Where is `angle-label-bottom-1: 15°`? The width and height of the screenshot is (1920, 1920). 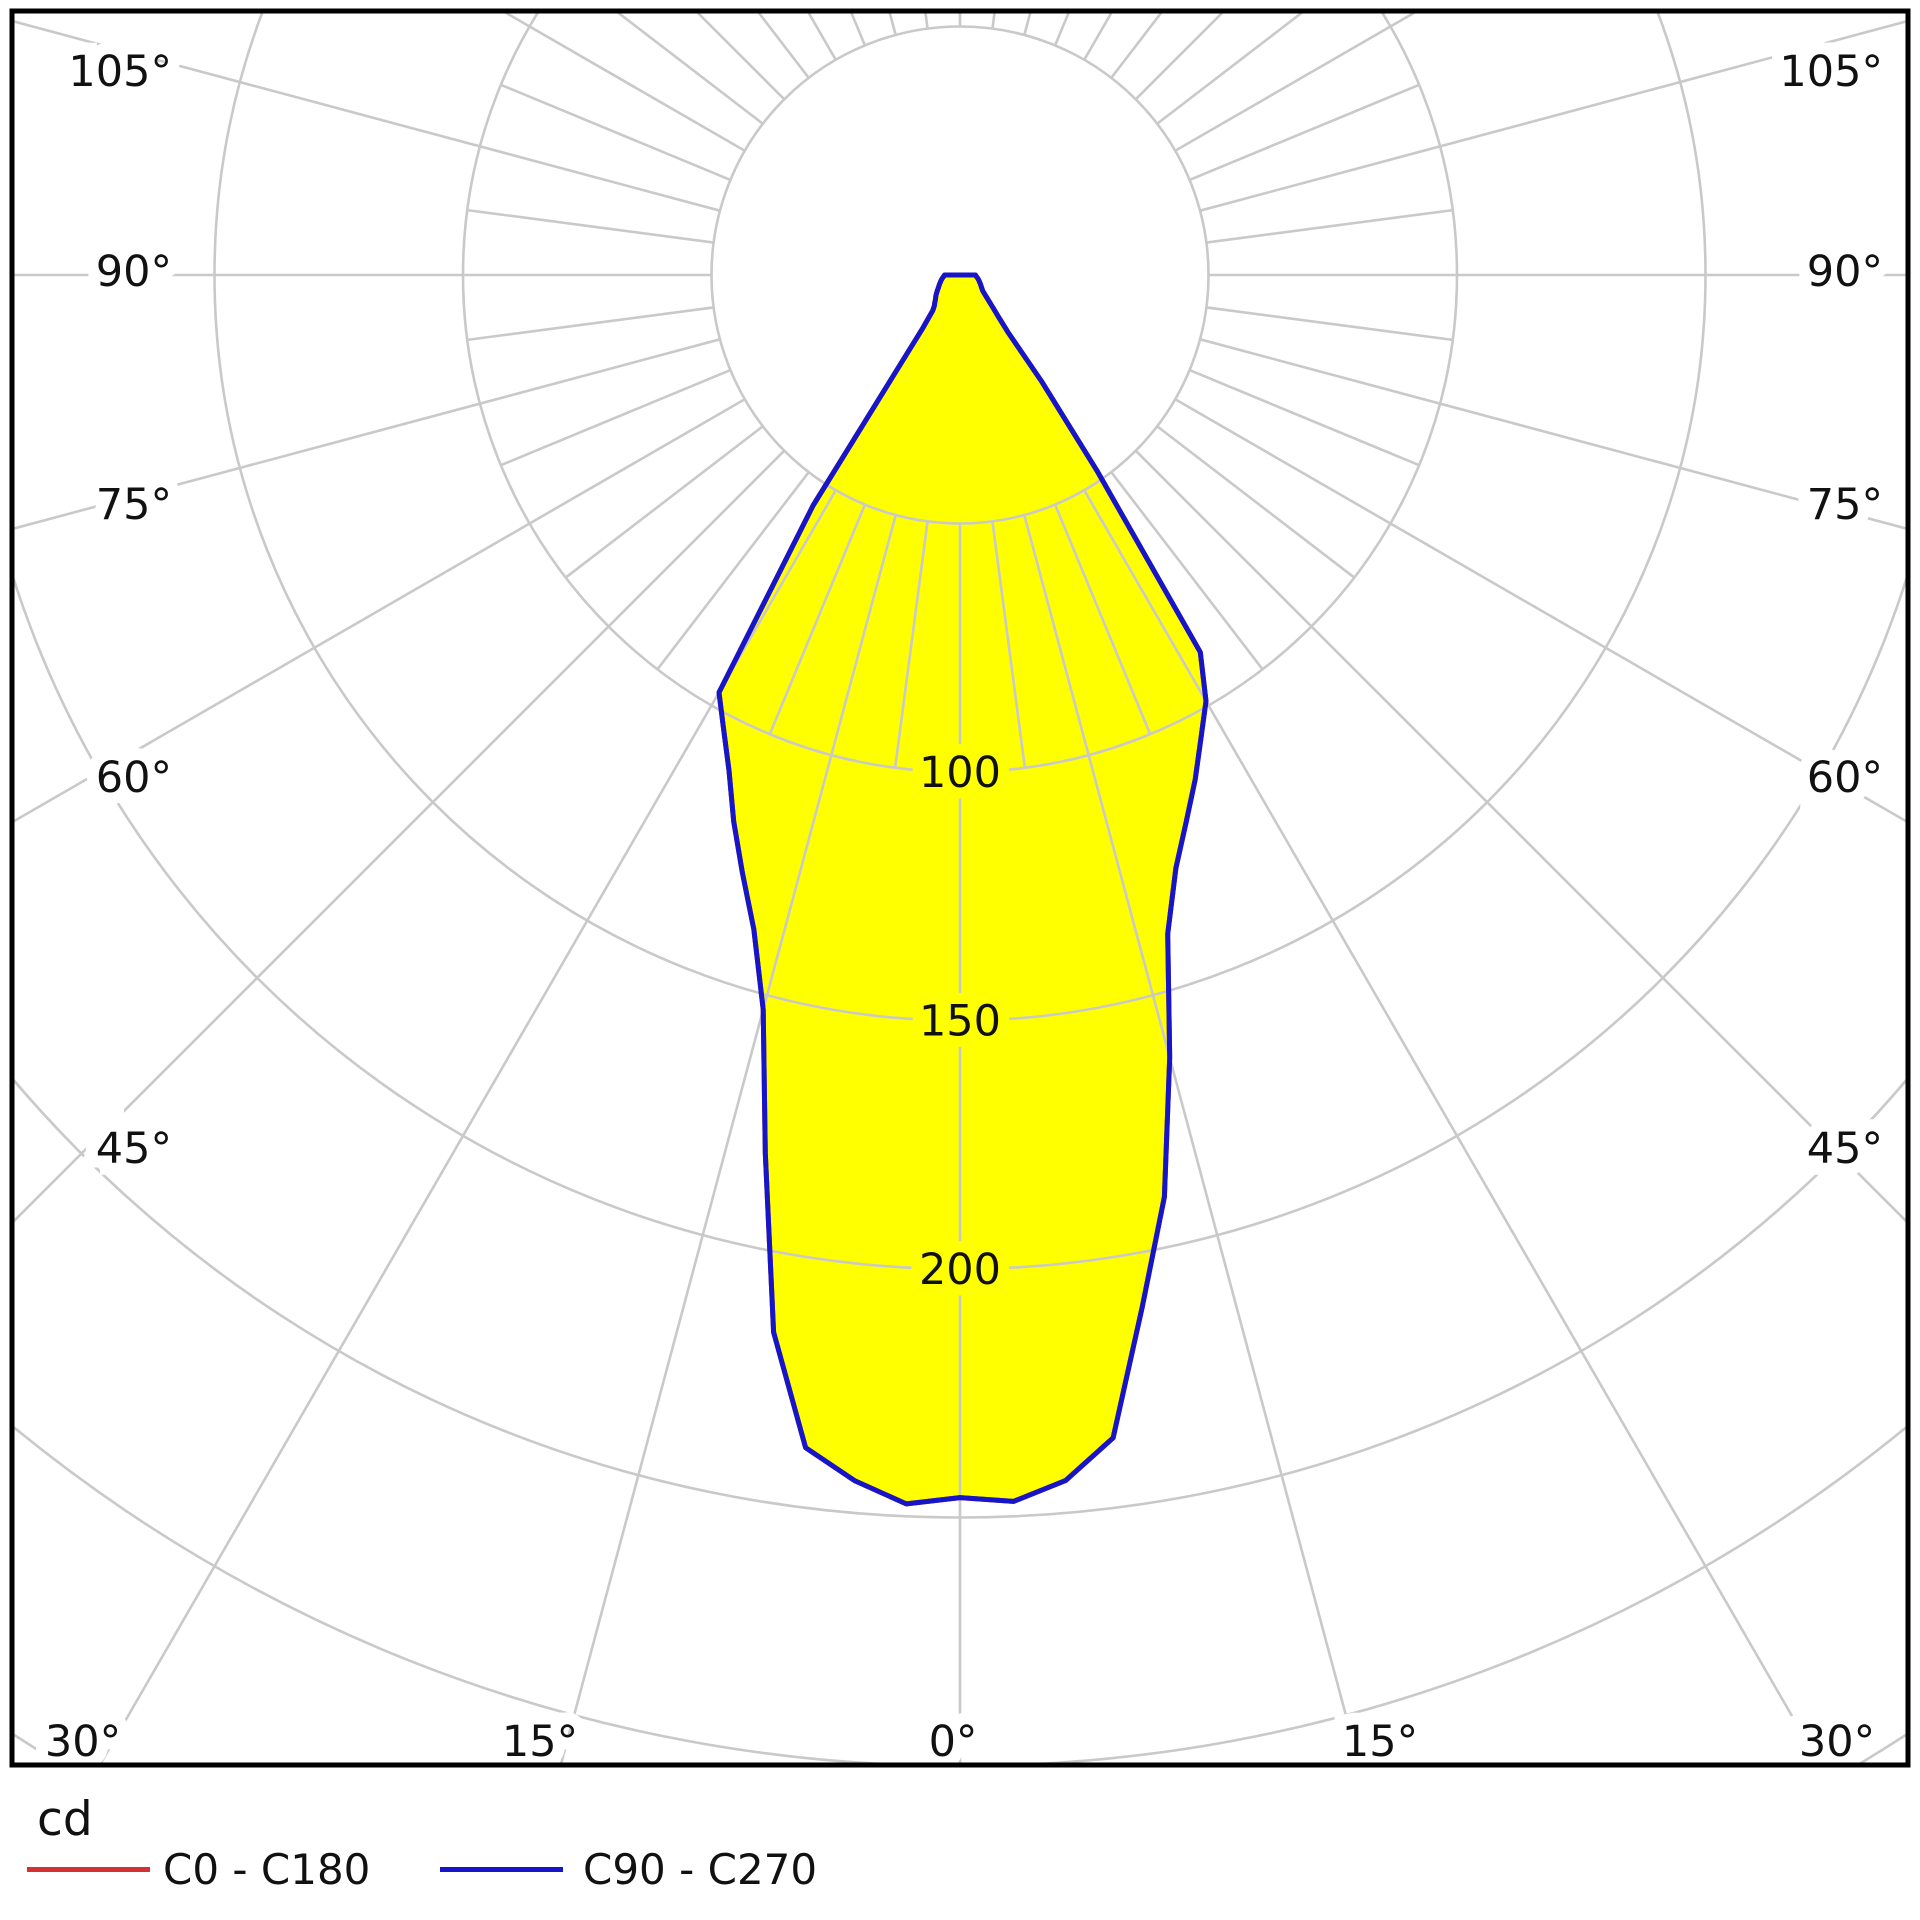 angle-label-bottom-1: 15° is located at coordinates (540, 1742).